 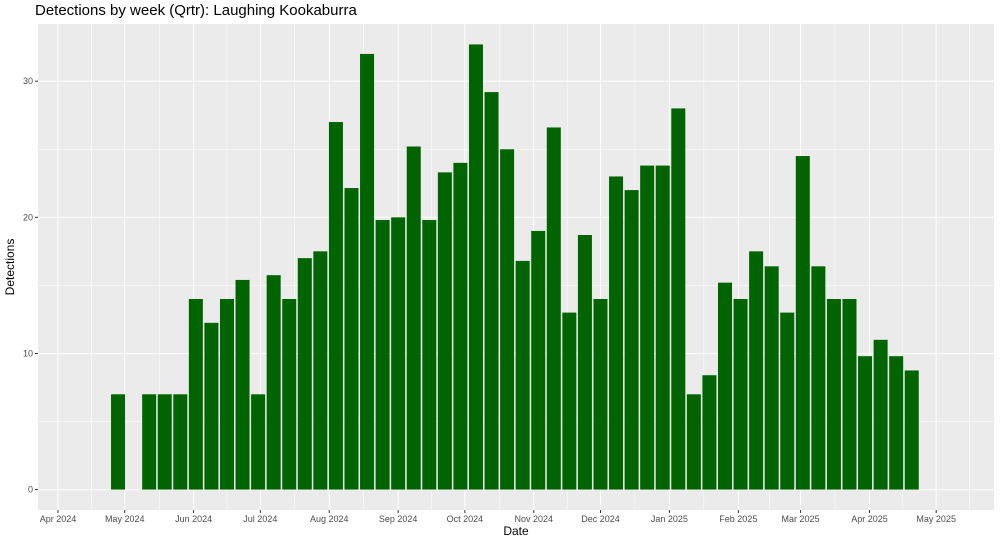 I want to click on x-tick-label: May 2024, so click(x=125, y=519).